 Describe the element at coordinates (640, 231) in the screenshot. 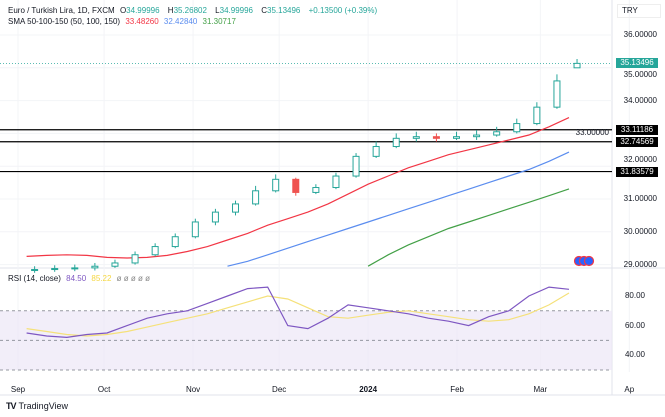

I see `price-tick-label: 30.00000` at that location.